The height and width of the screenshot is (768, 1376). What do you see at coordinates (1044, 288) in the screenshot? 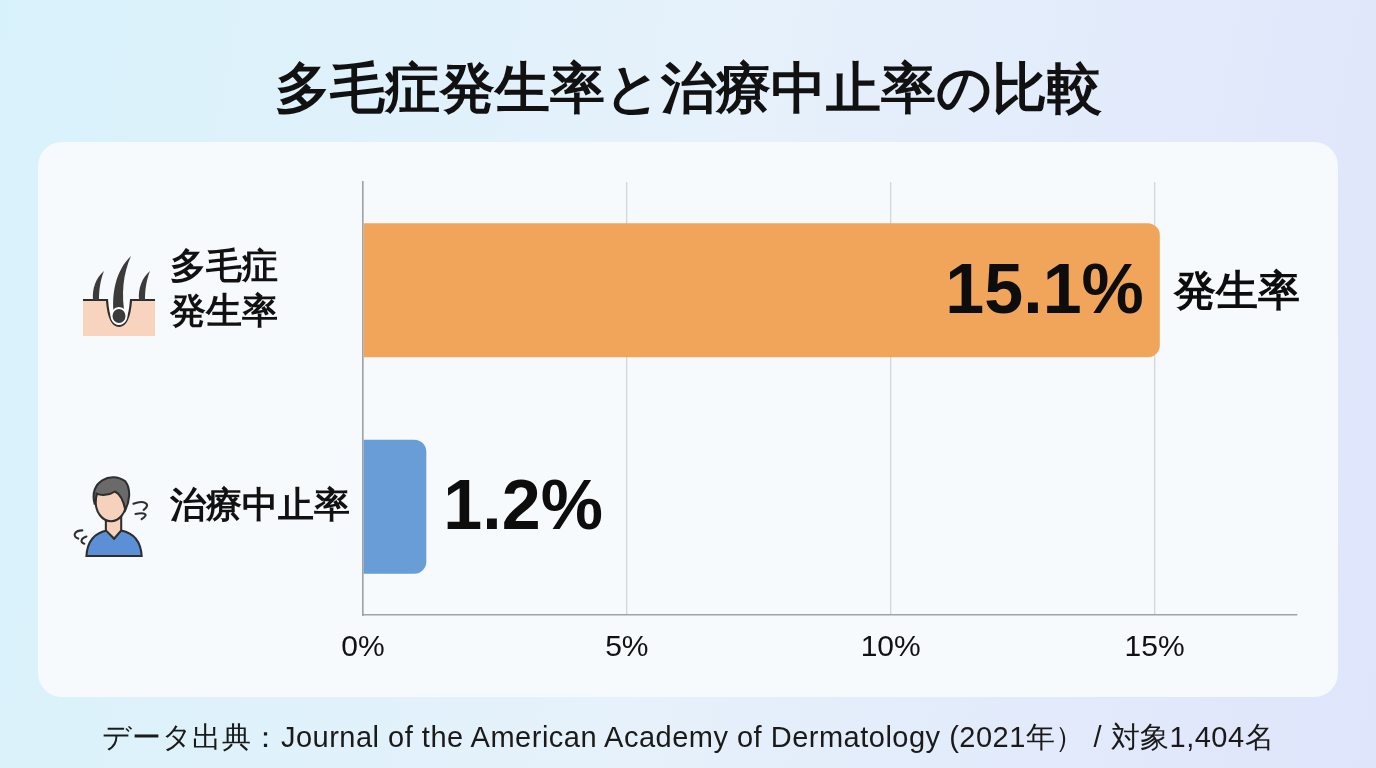
I see `data-label: 15.1%` at bounding box center [1044, 288].